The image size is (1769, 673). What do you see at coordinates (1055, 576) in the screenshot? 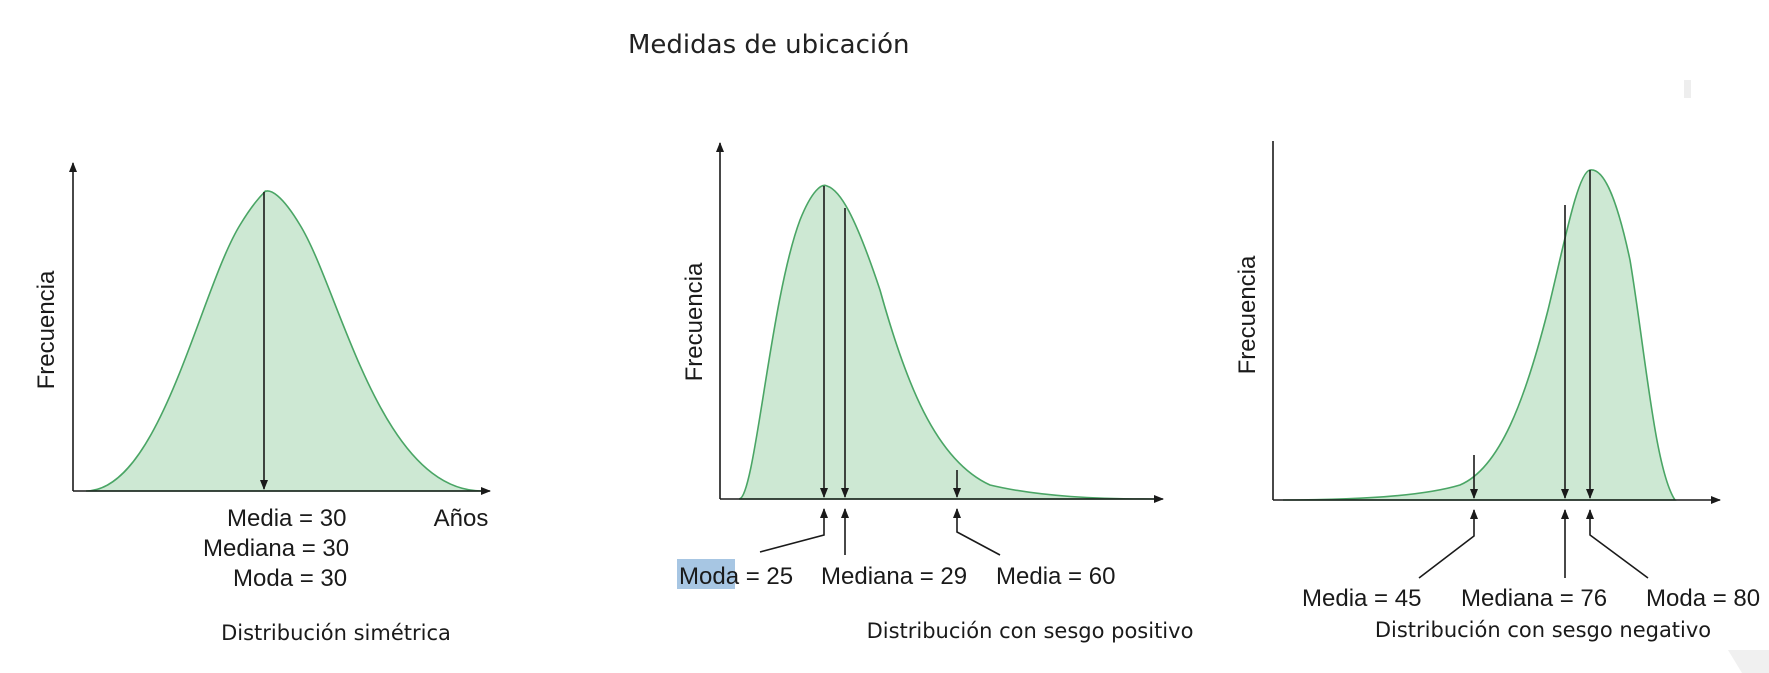
I see `measure-label: Media = 60` at bounding box center [1055, 576].